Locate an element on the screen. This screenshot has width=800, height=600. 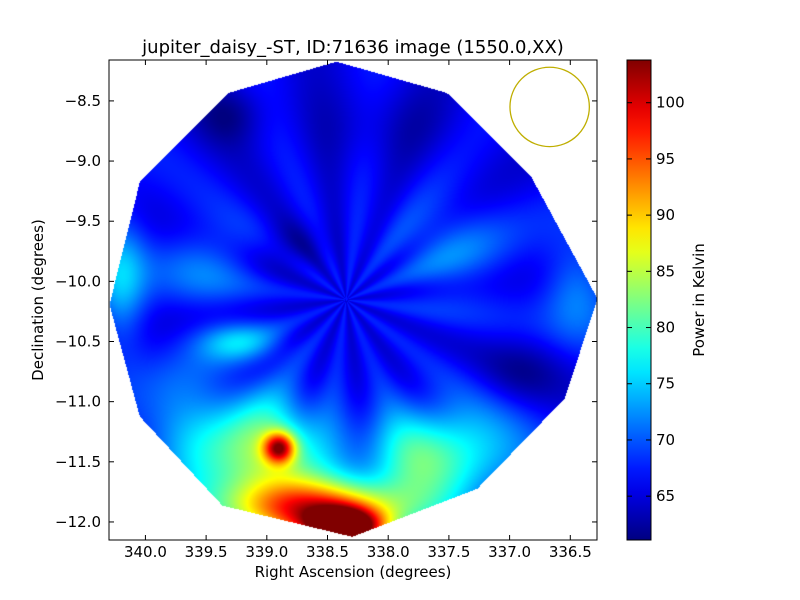
colorbar-tick-label: 80 is located at coordinates (665, 328).